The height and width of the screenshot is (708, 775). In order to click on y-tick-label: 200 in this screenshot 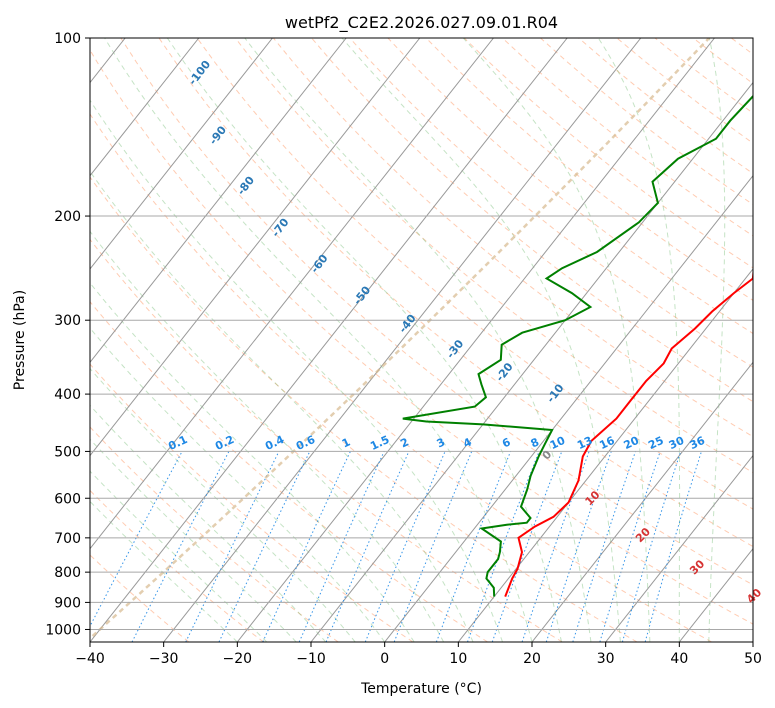, I will do `click(67, 217)`.